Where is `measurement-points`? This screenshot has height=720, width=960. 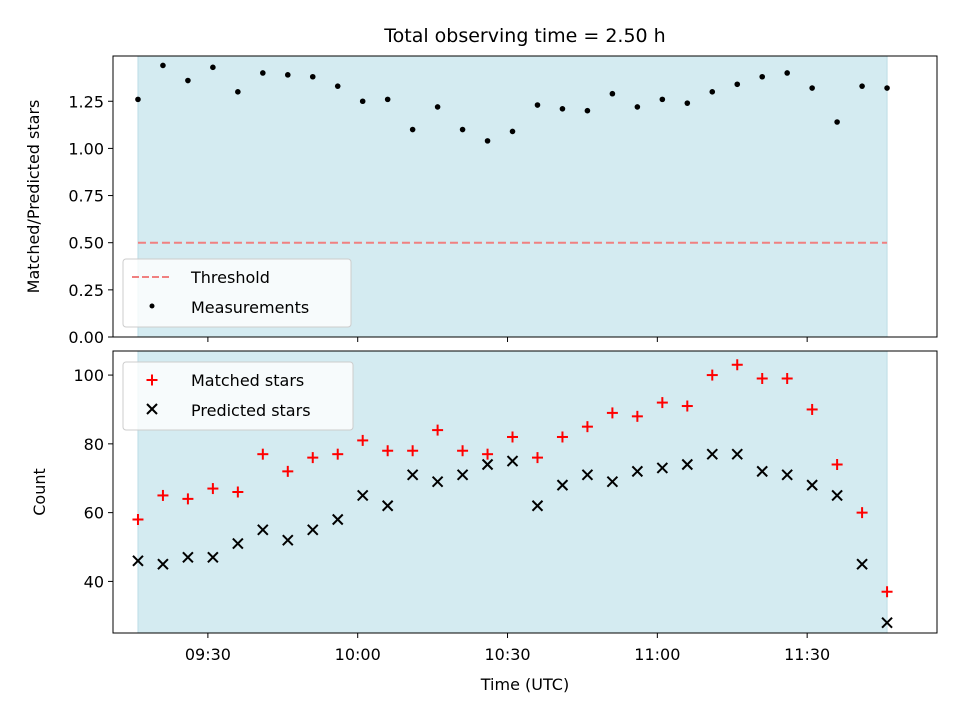
measurement-points is located at coordinates (512, 103).